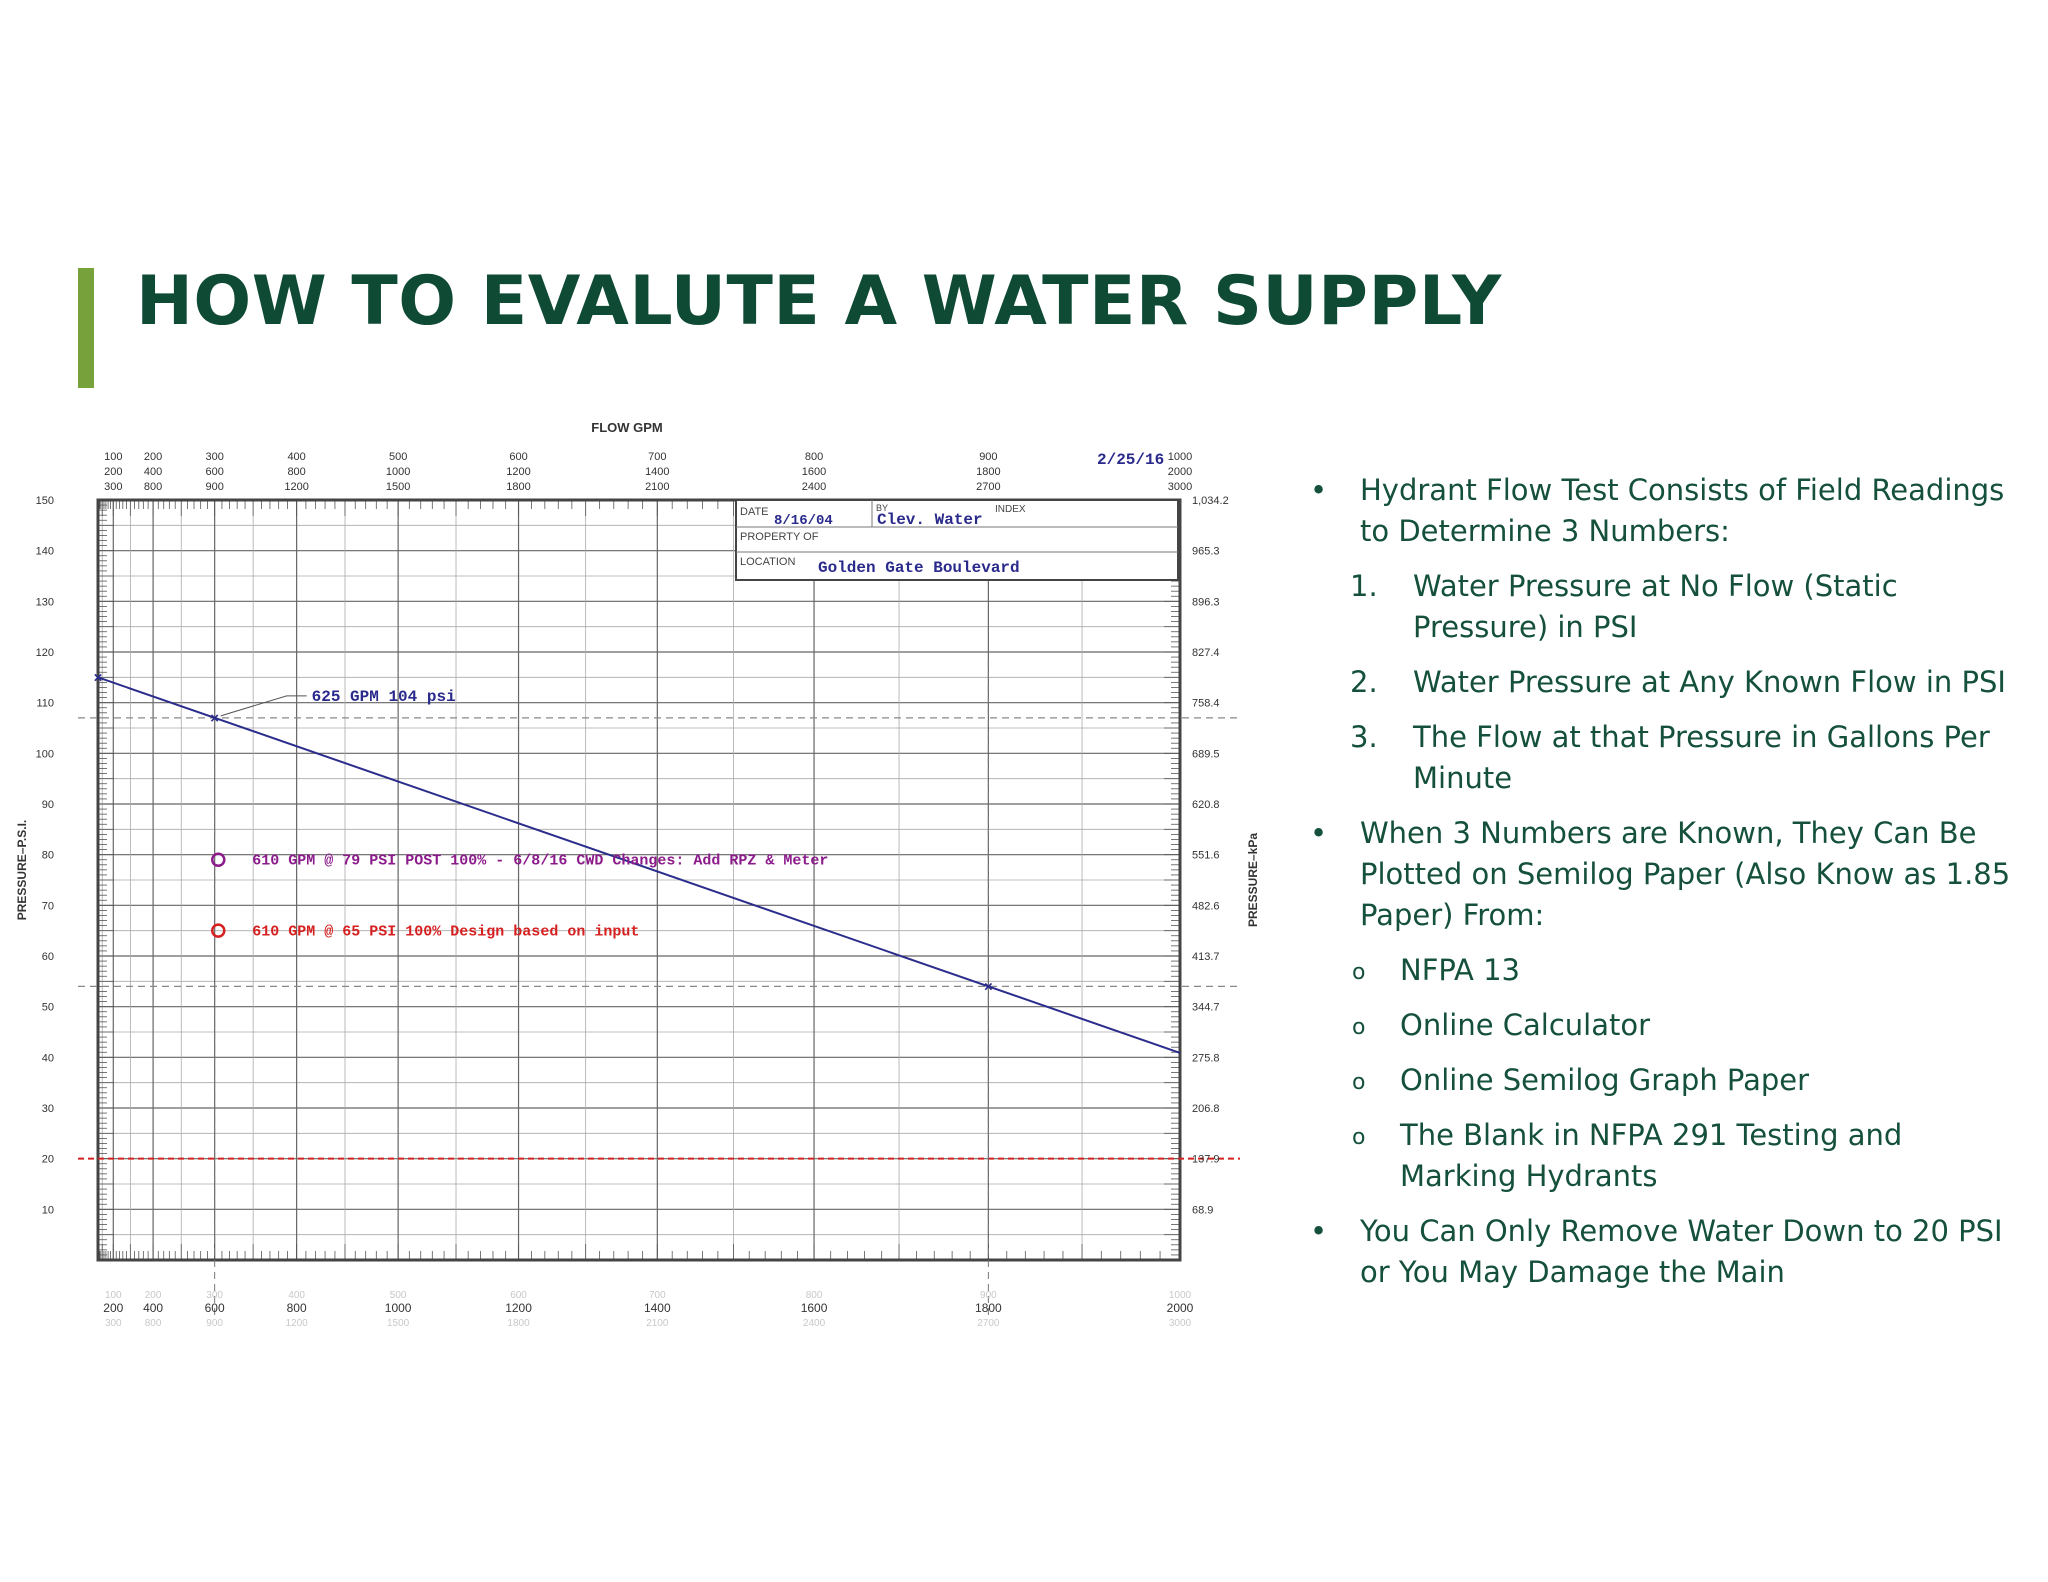 The height and width of the screenshot is (1582, 2048). I want to click on kpa-tick-label: 482.6, so click(1206, 906).